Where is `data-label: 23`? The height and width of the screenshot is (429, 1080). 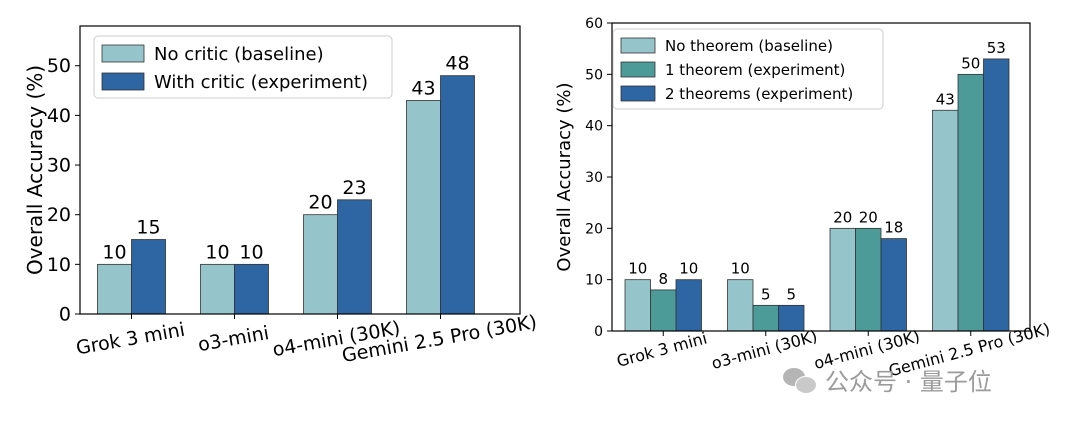
data-label: 23 is located at coordinates (354, 188).